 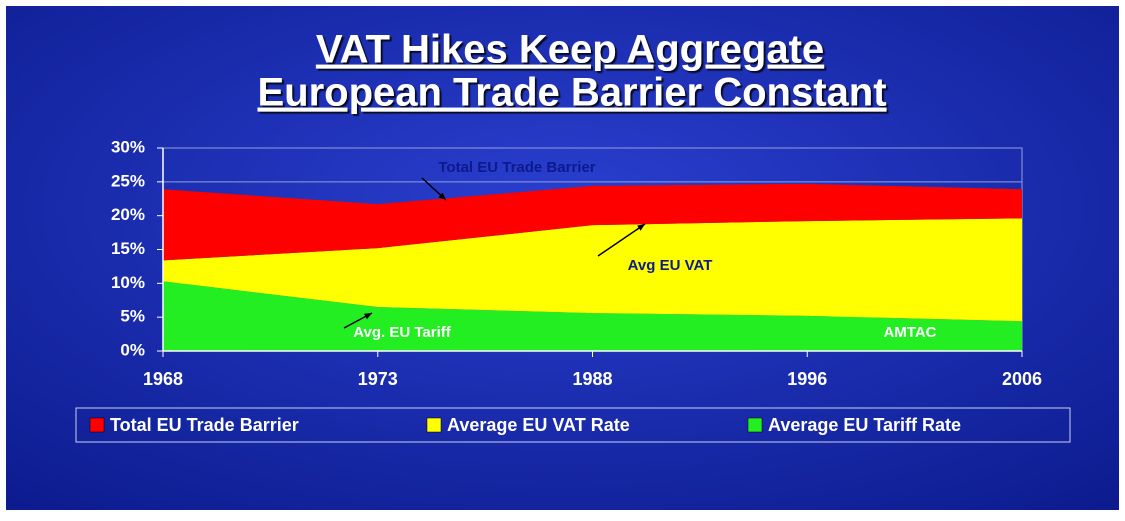 I want to click on x-tick-label: 1996, so click(x=807, y=379).